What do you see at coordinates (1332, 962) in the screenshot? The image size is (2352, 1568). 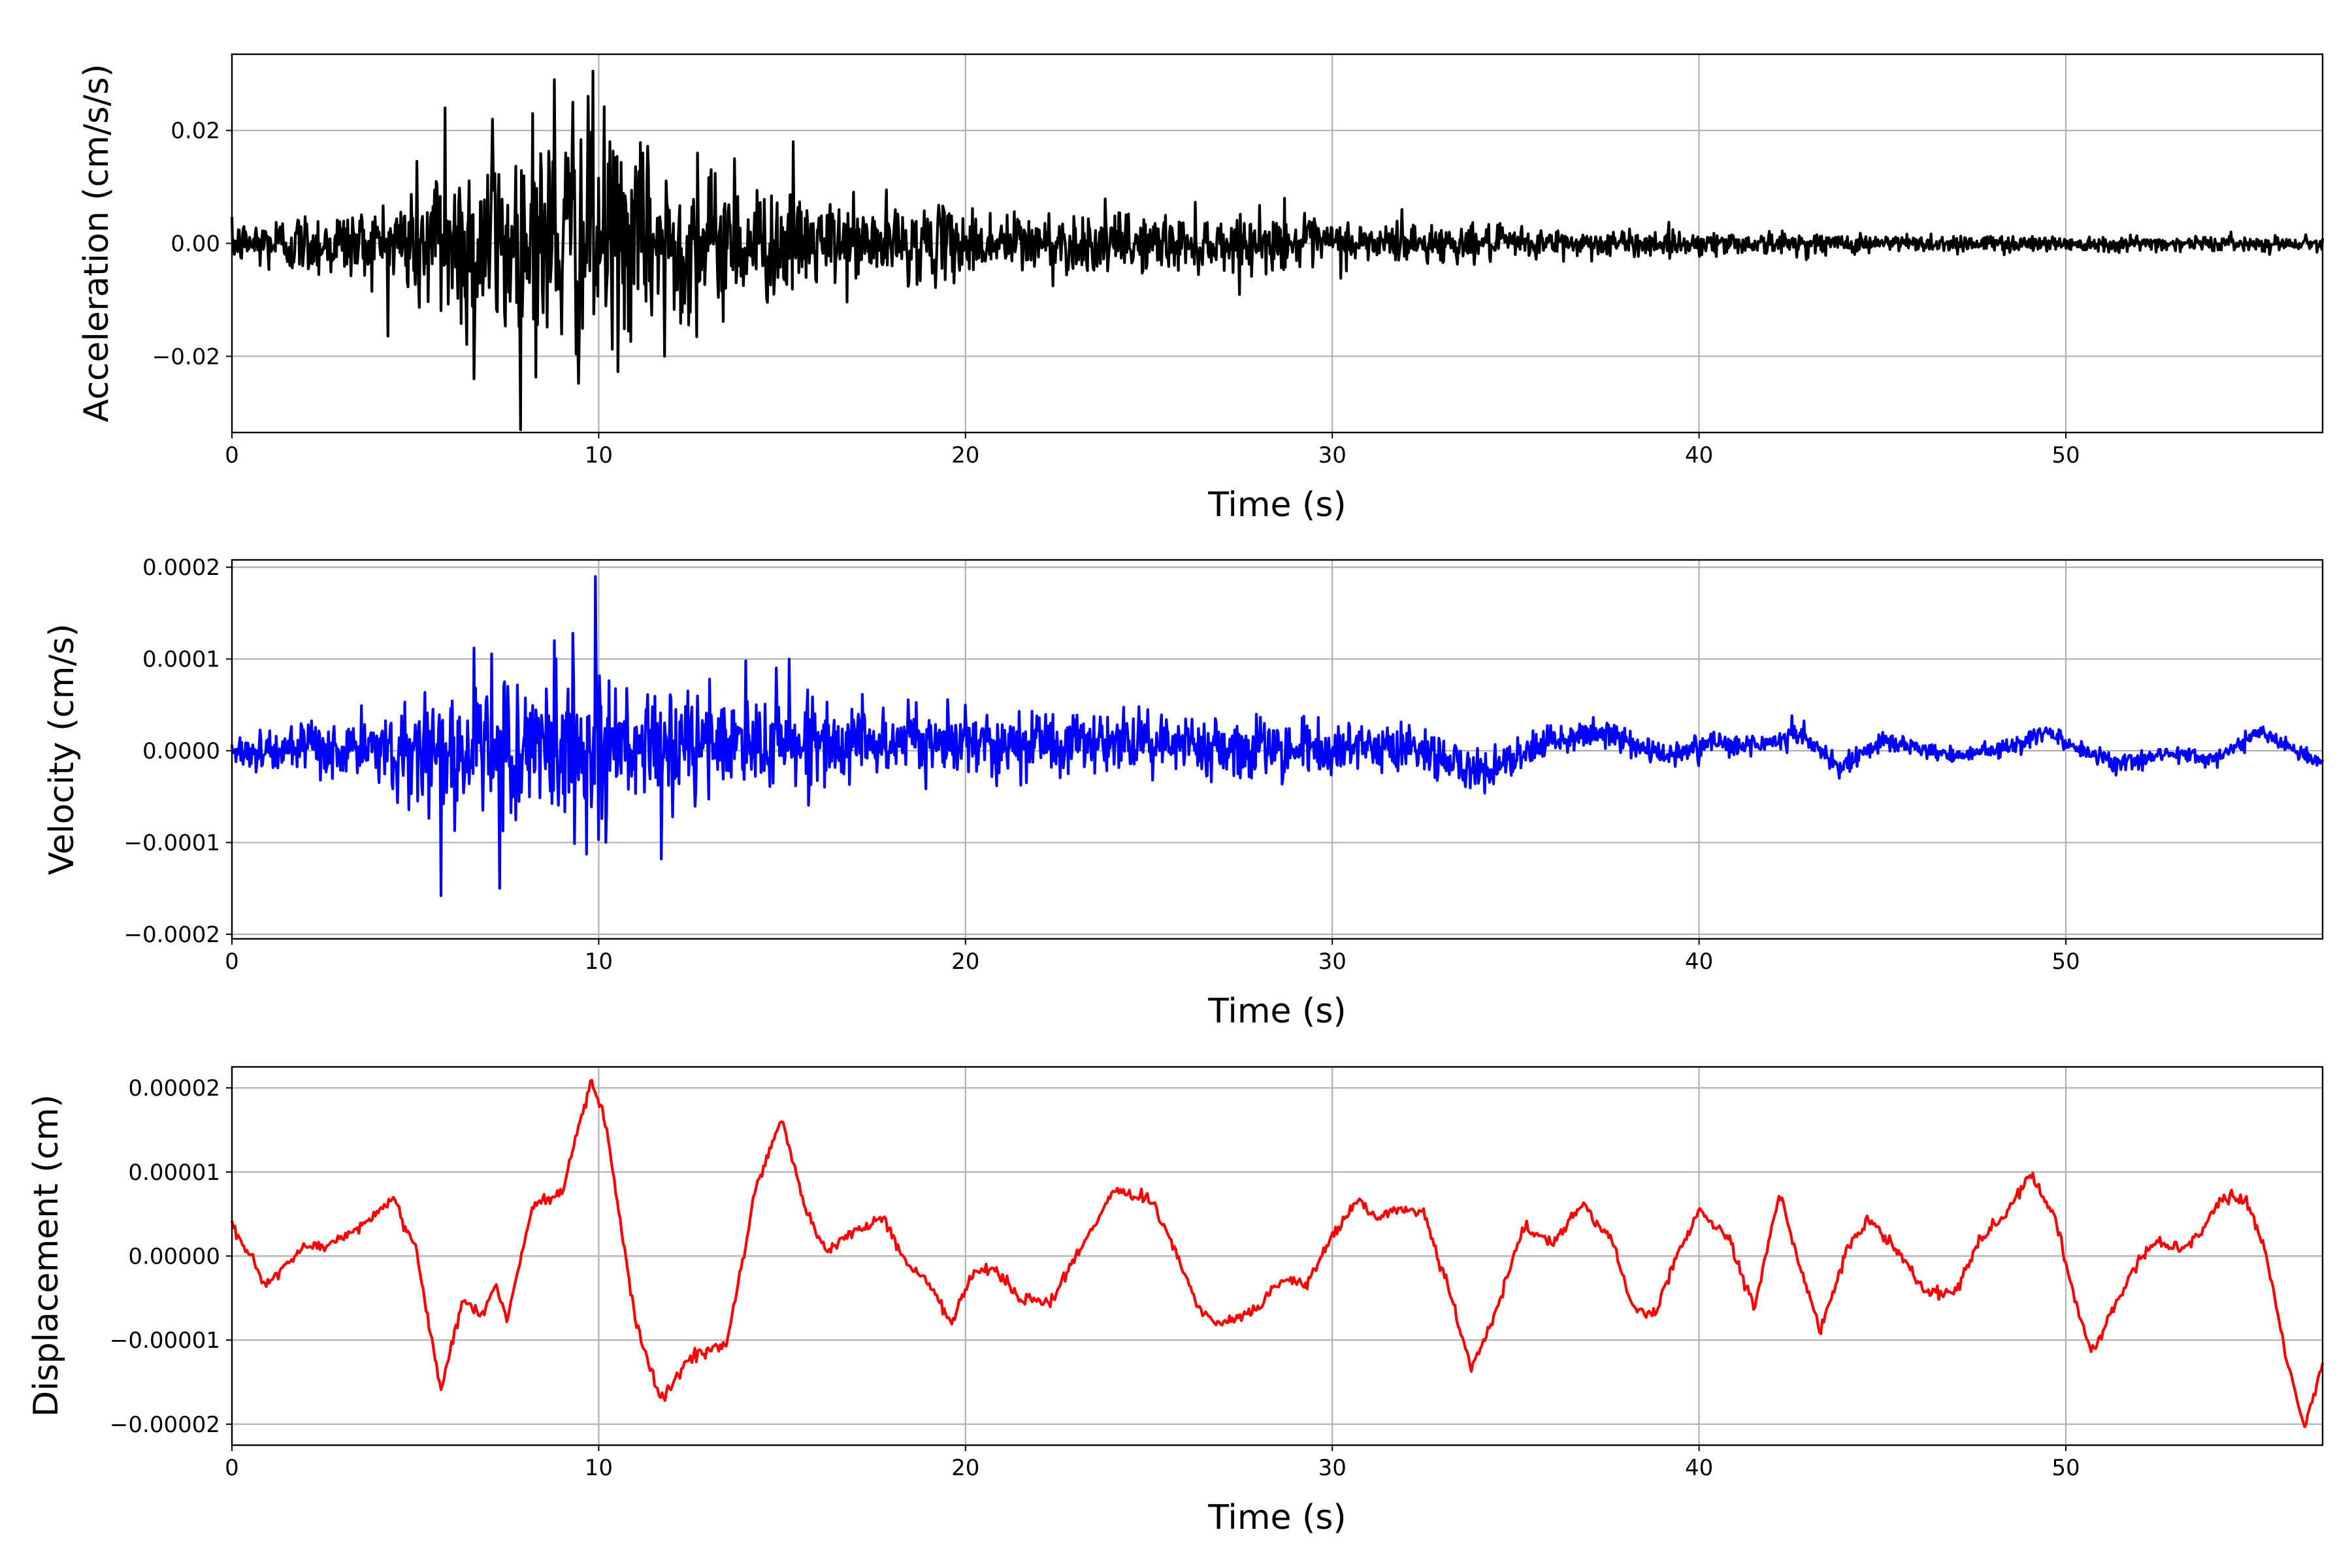 I see `velocity-x-tick-label: 30` at bounding box center [1332, 962].